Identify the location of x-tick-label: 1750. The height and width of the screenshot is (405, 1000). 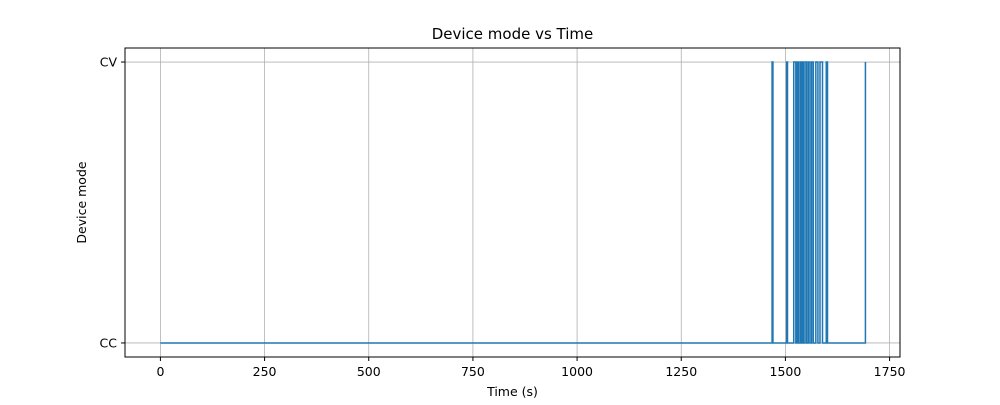
(890, 371).